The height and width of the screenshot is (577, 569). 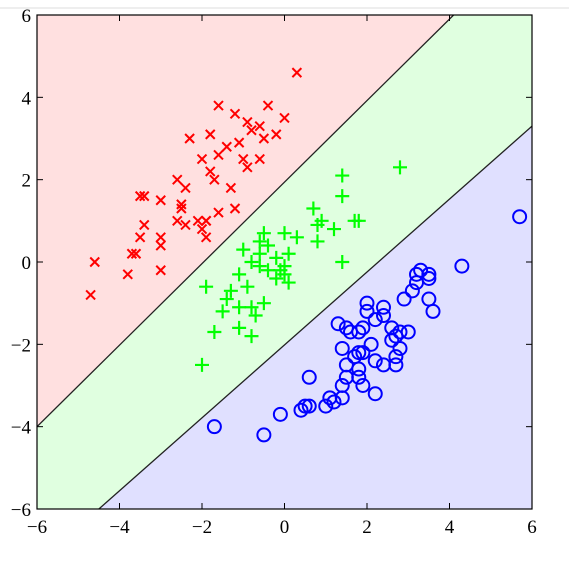 What do you see at coordinates (27, 181) in the screenshot?
I see `y-tick-label: 2` at bounding box center [27, 181].